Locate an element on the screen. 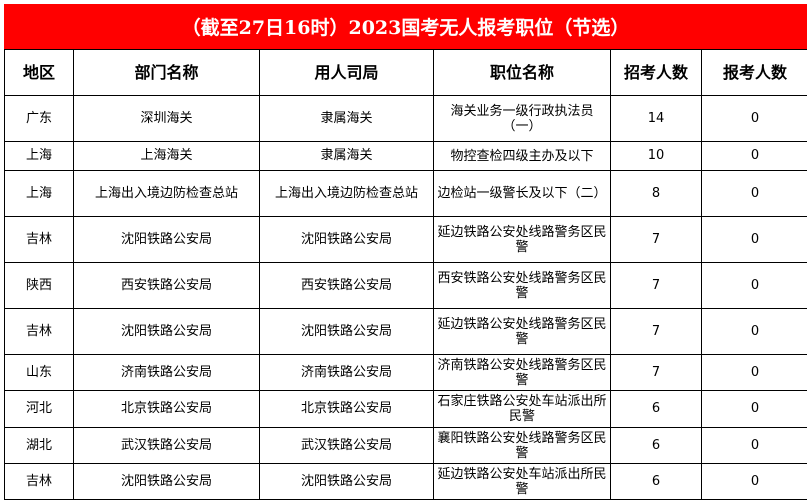 The height and width of the screenshot is (504, 807). cell-department: 西安铁路公安局 is located at coordinates (166, 285).